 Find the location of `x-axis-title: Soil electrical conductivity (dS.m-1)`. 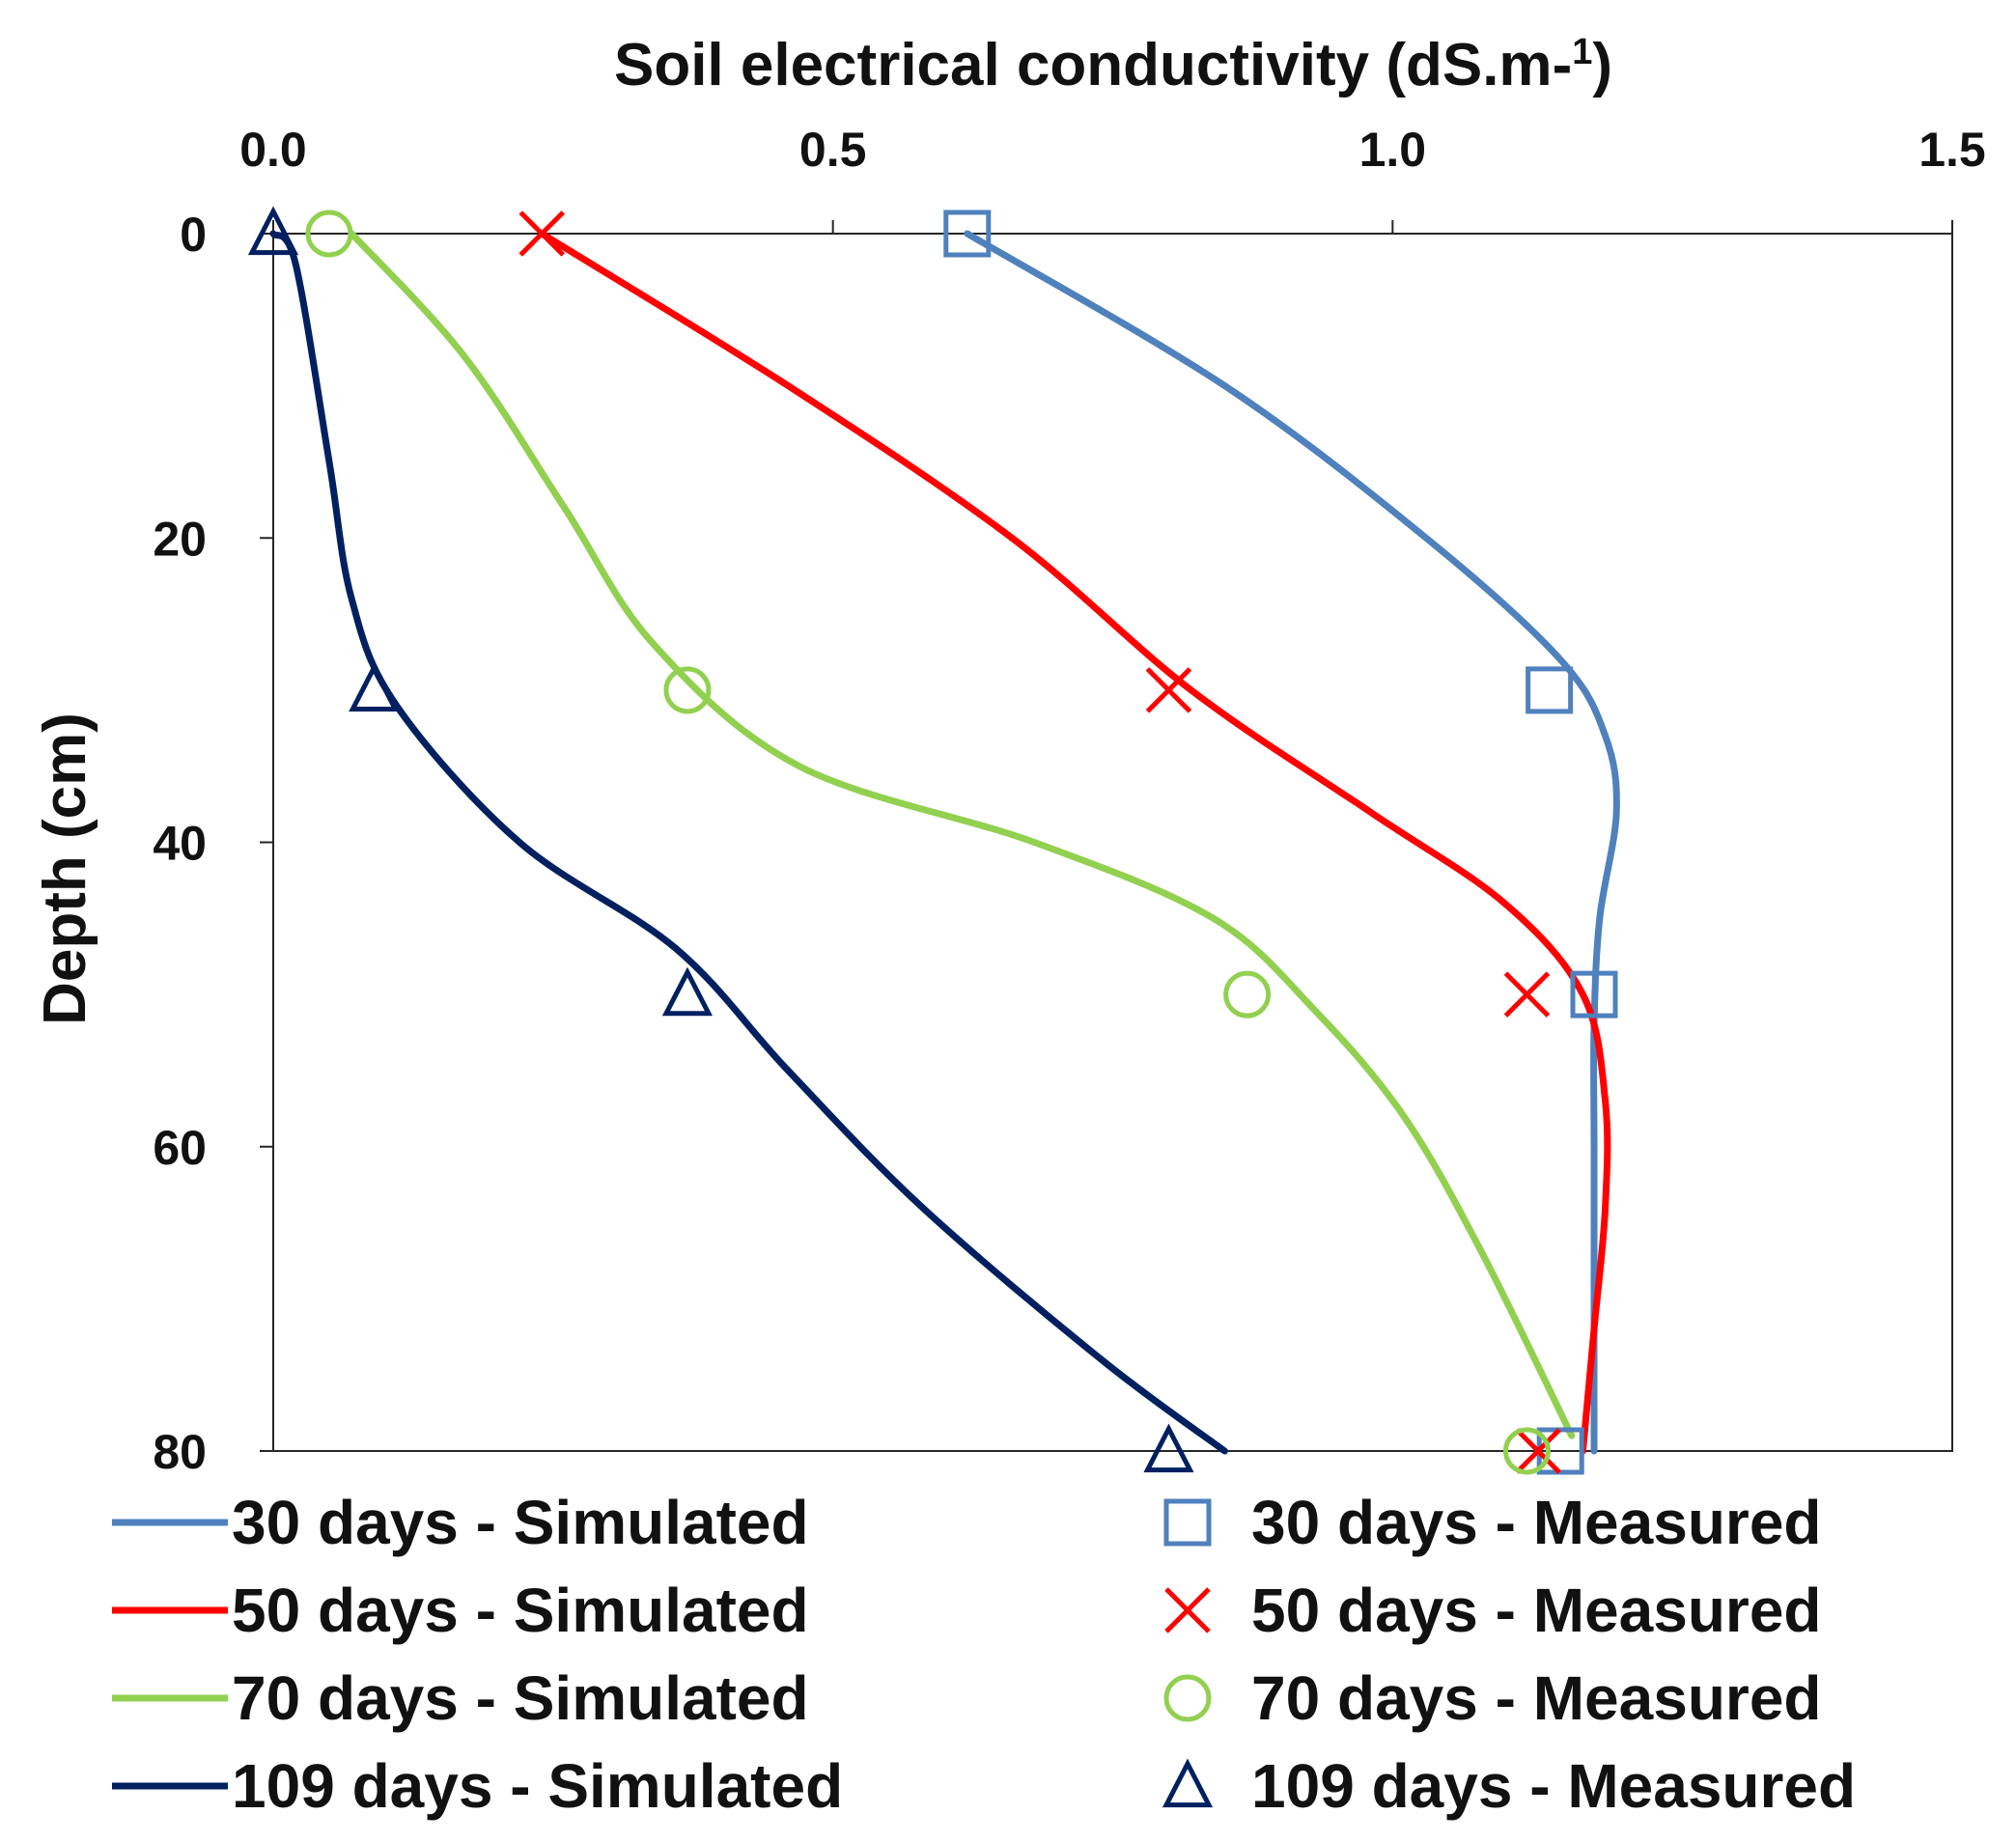

x-axis-title: Soil electrical conductivity (dS.m-1) is located at coordinates (1113, 65).